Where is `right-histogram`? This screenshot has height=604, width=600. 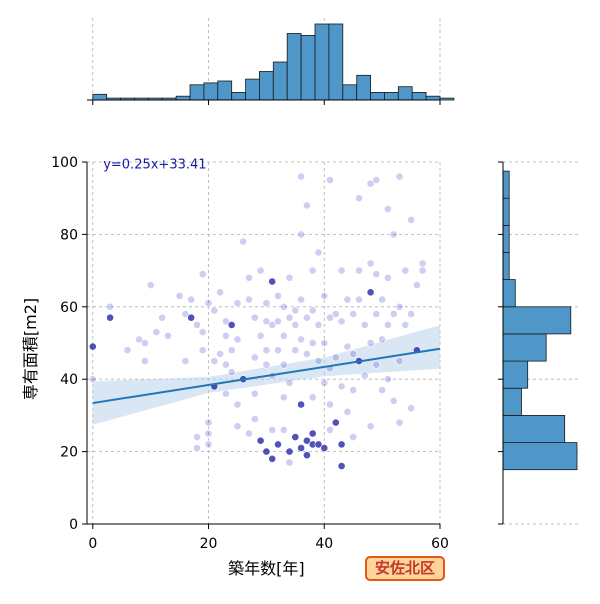 right-histogram is located at coordinates (539, 343).